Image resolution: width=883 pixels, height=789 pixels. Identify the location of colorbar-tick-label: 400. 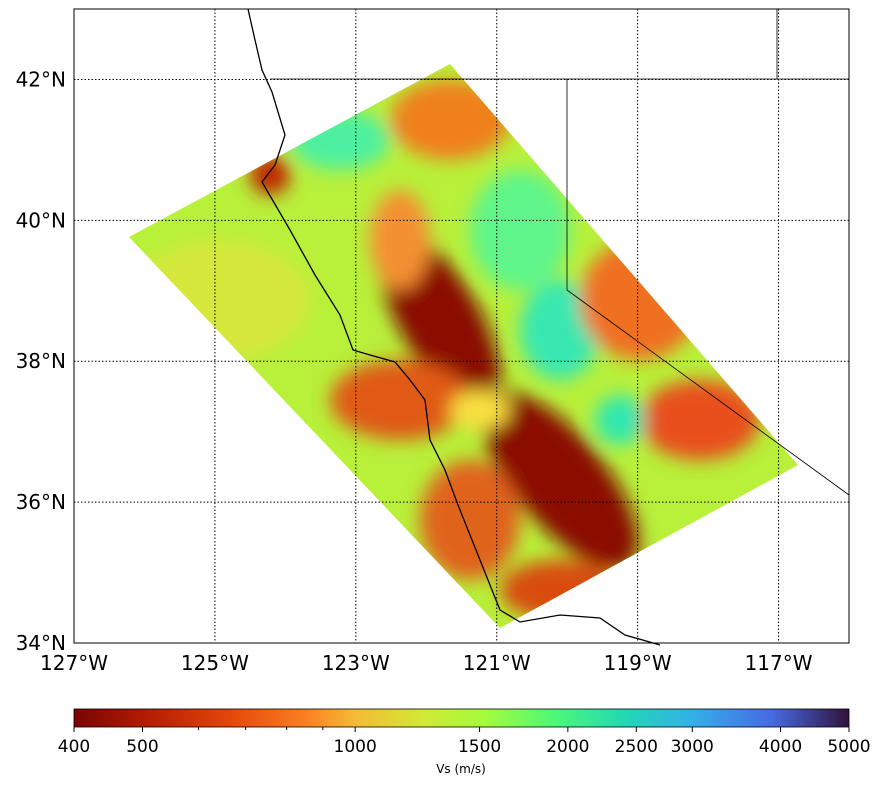
(74, 747).